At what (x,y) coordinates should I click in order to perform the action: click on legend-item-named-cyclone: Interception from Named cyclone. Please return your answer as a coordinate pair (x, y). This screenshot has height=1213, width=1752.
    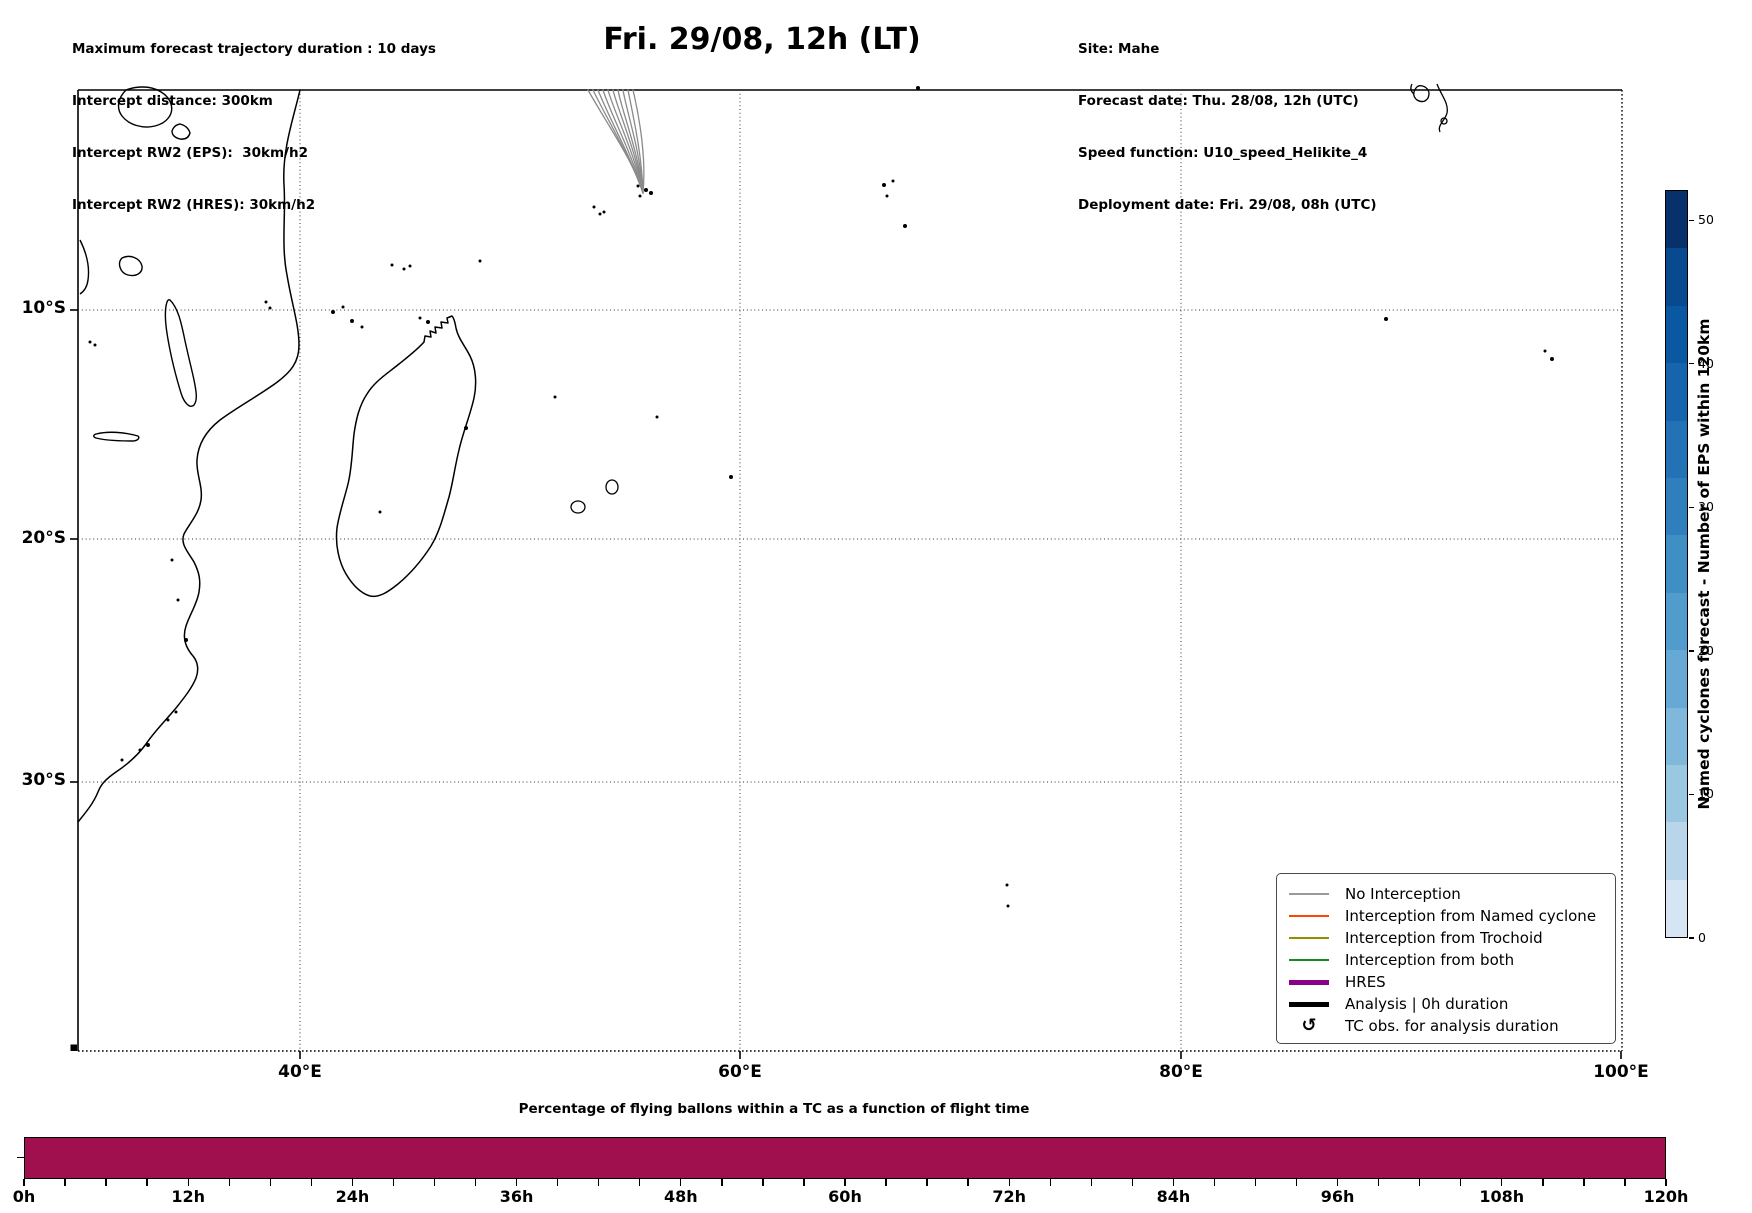
    Looking at the image, I should click on (1447, 916).